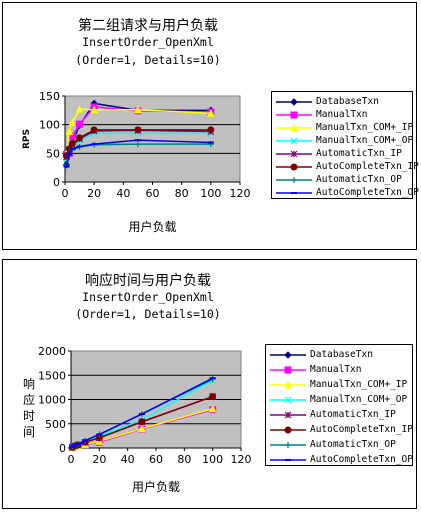 This screenshot has height=513, width=421. I want to click on y-tick-label: 50, so click(53, 153).